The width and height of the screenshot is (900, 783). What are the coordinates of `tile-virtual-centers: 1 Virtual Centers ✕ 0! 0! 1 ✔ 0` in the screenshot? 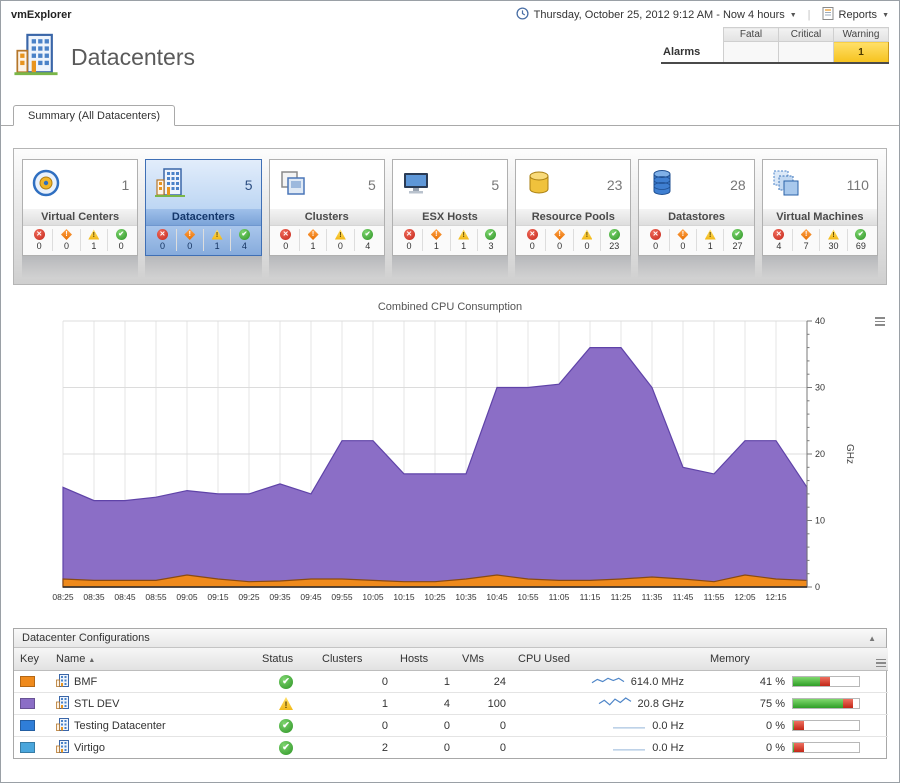 It's located at (80, 207).